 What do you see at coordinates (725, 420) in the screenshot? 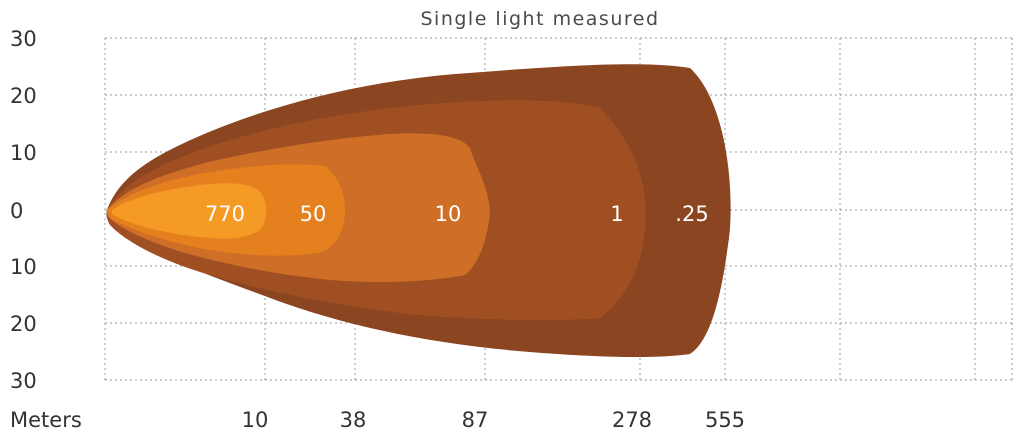
I see `x-tick-label: 555` at bounding box center [725, 420].